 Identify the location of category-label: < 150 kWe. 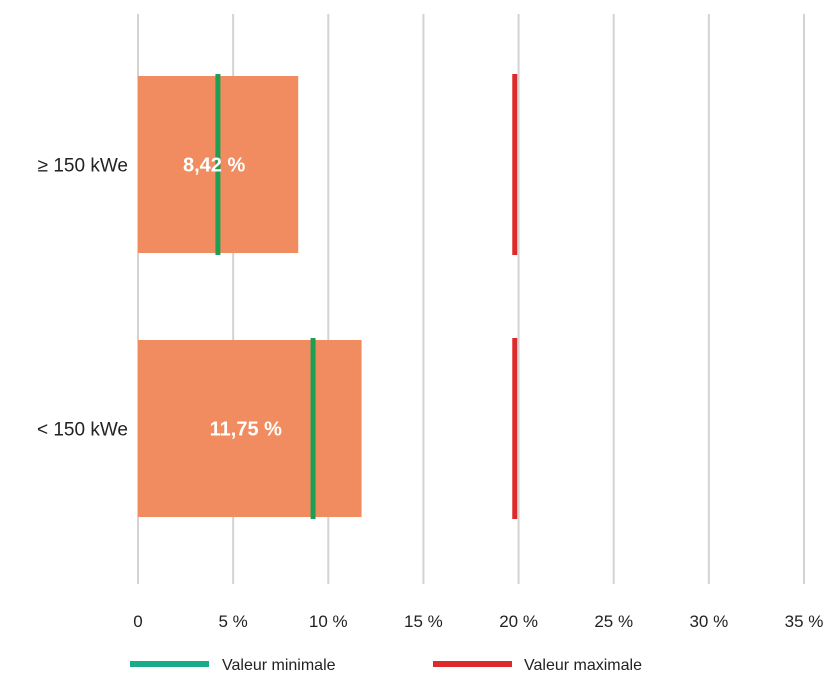
(82, 430).